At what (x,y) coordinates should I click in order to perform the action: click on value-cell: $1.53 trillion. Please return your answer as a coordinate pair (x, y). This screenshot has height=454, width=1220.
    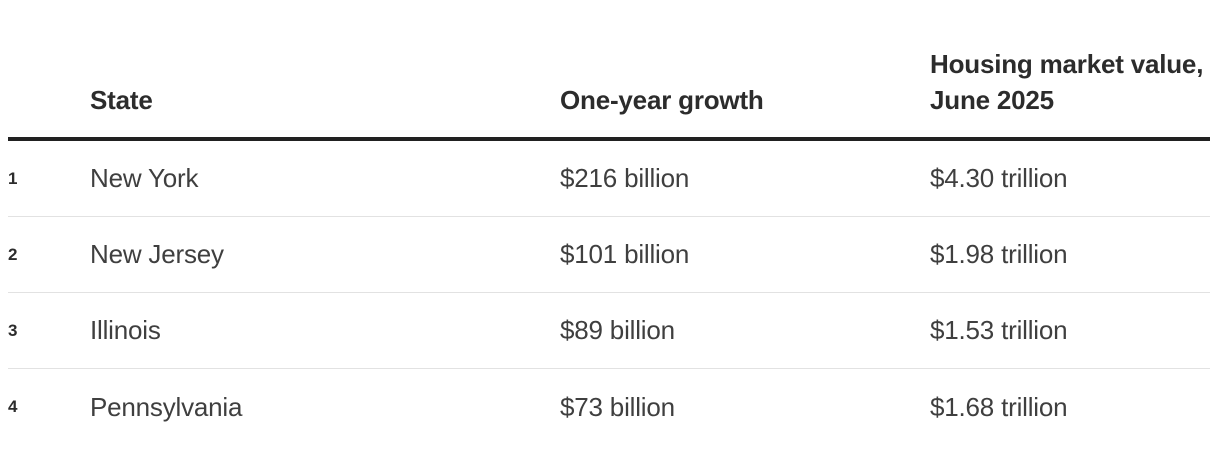
    Looking at the image, I should click on (999, 330).